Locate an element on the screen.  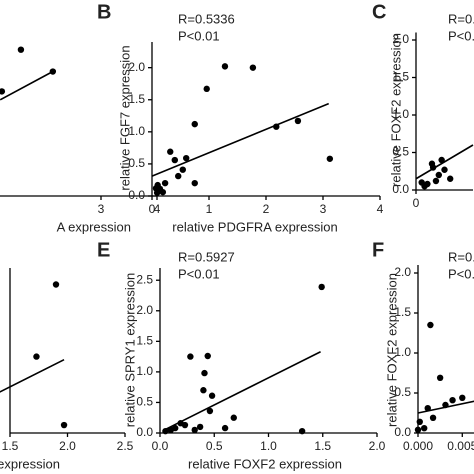
y-axis-label: relative SPRY1 expression is located at coordinates (129, 350).